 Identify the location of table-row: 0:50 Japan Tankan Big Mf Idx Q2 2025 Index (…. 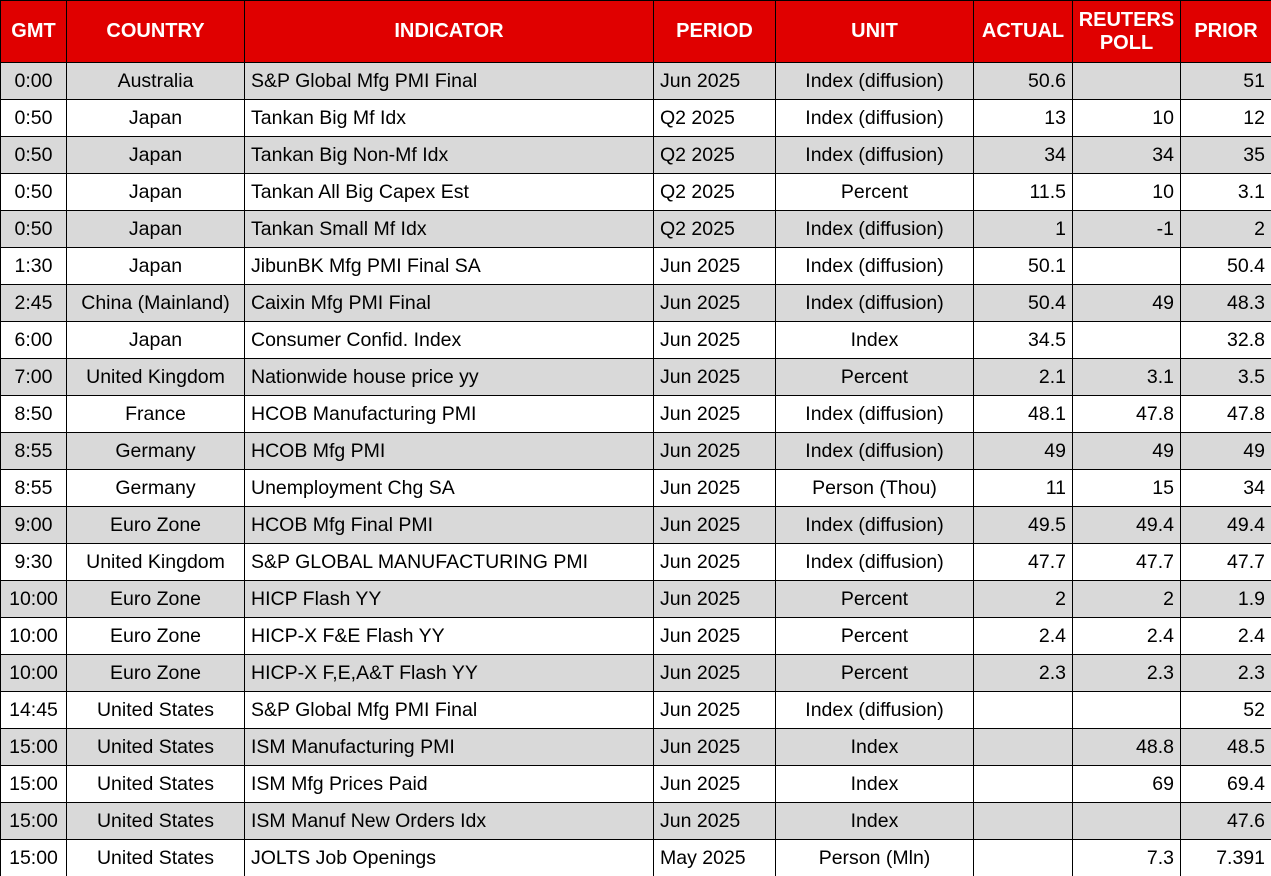
(635, 118).